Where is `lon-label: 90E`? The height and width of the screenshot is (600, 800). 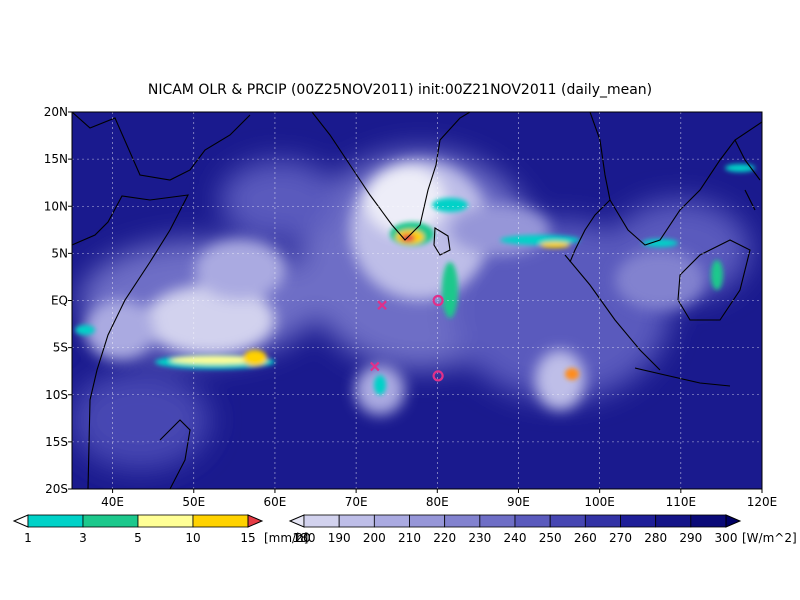 lon-label: 90E is located at coordinates (518, 502).